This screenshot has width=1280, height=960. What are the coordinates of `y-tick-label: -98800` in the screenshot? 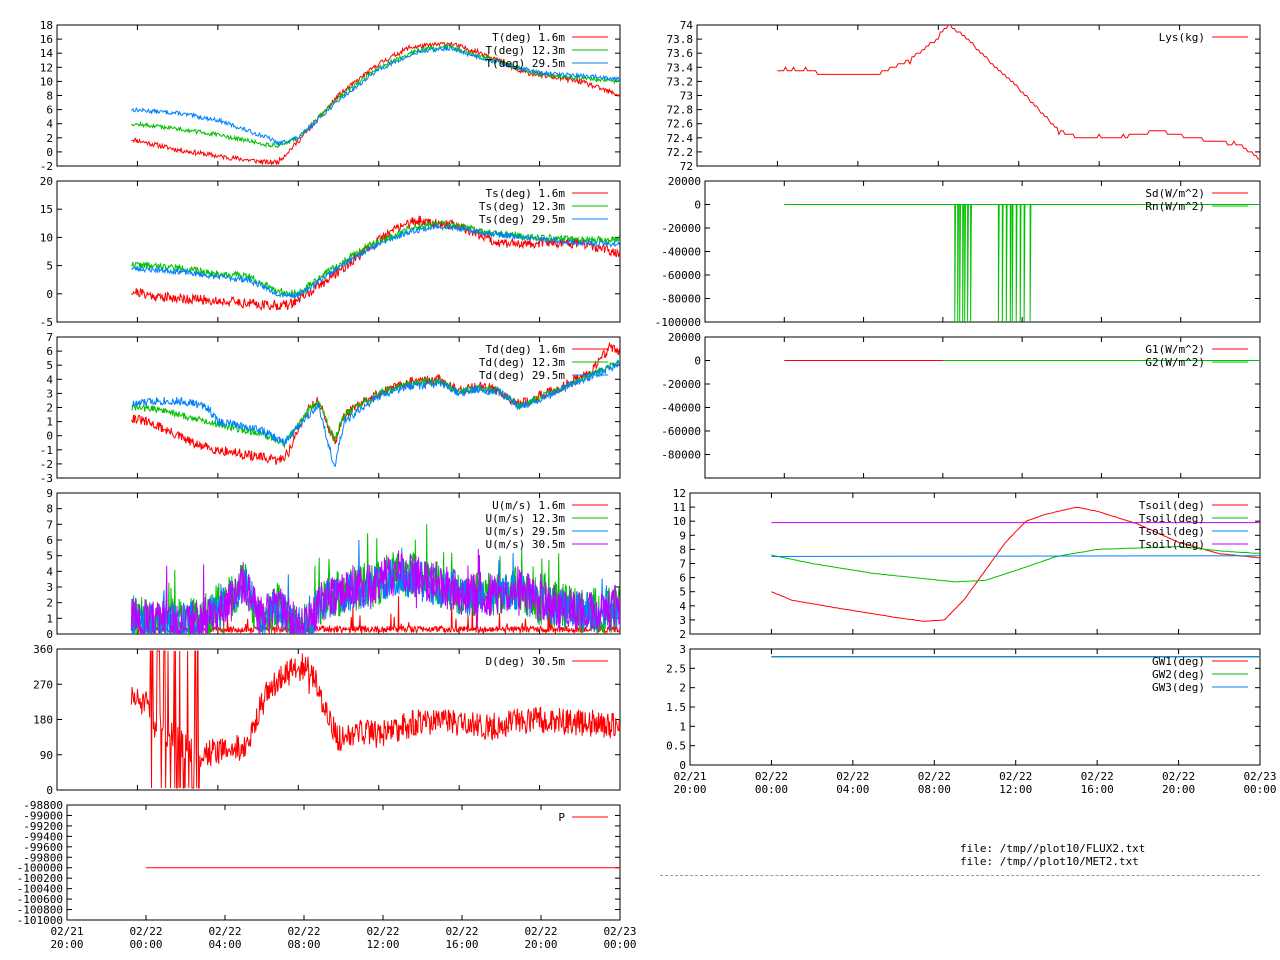 It's located at (43, 805).